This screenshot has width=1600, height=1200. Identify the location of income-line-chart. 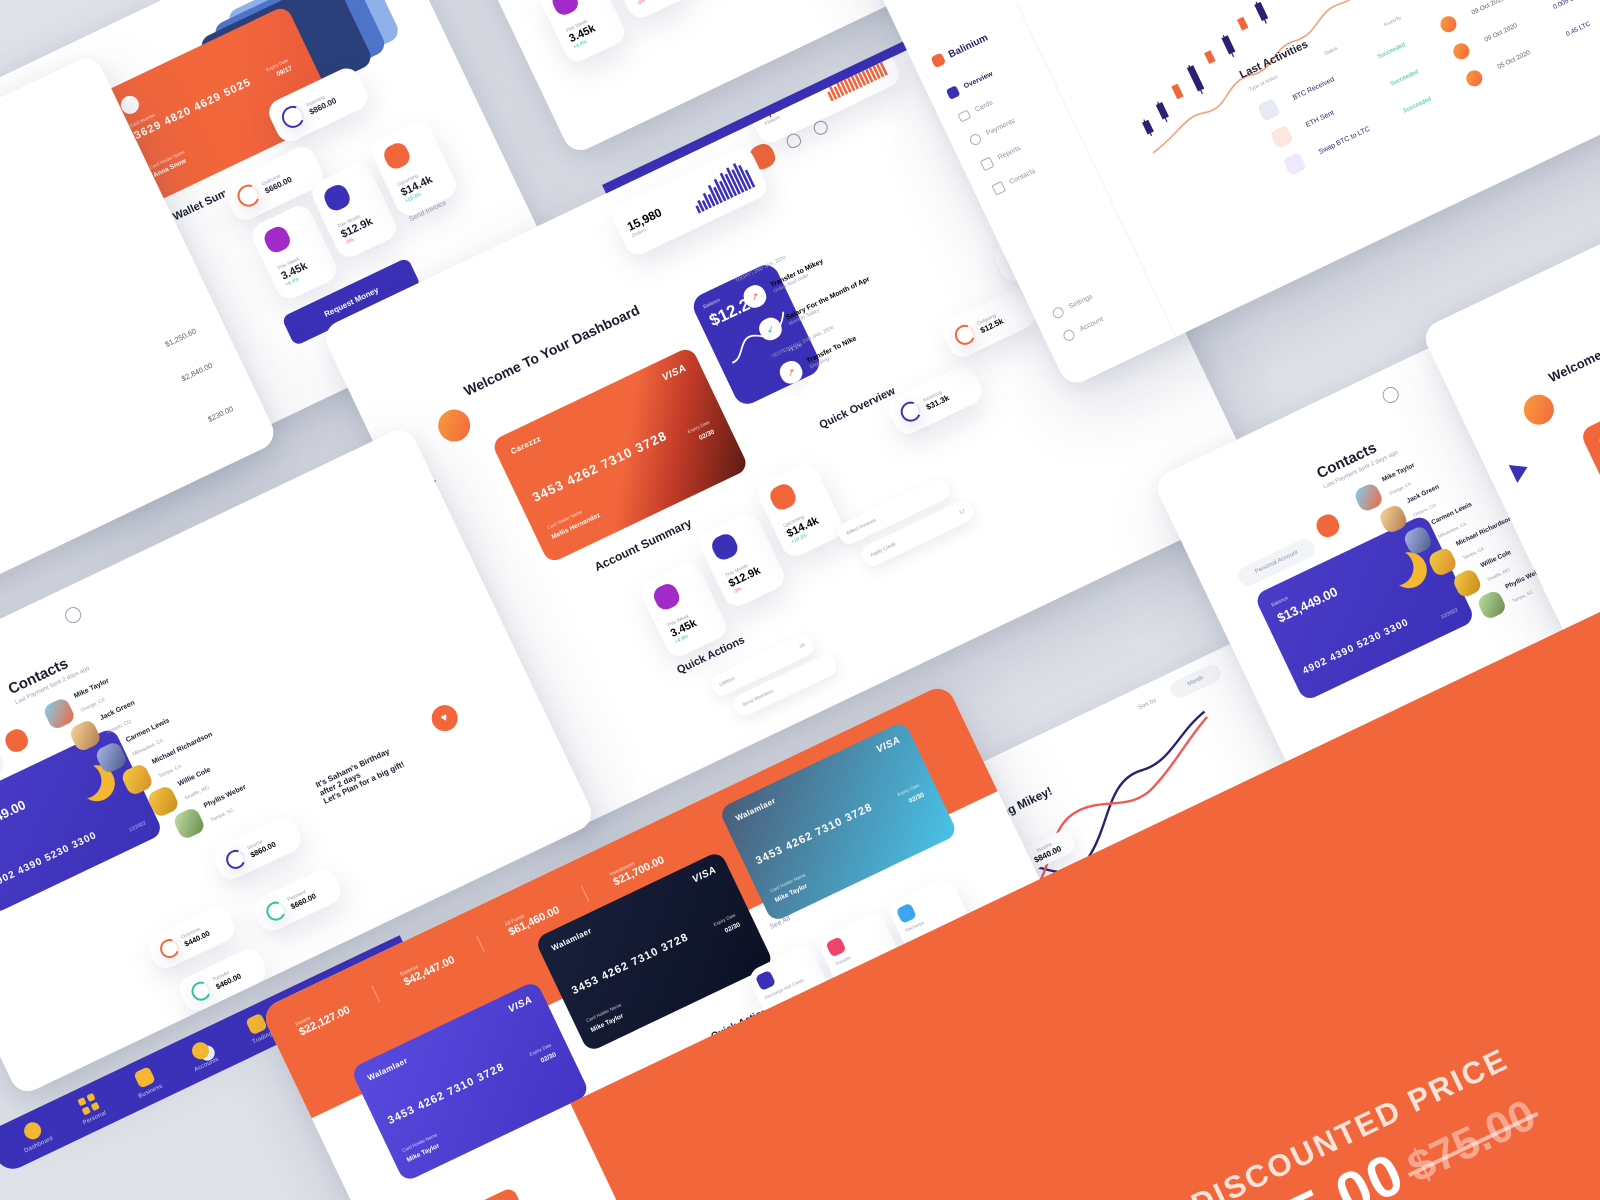
(14, 278).